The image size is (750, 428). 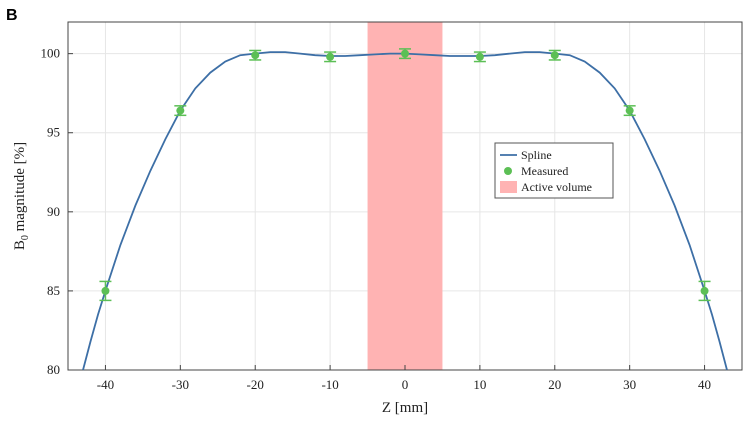 I want to click on panel-label: B, so click(x=12, y=15).